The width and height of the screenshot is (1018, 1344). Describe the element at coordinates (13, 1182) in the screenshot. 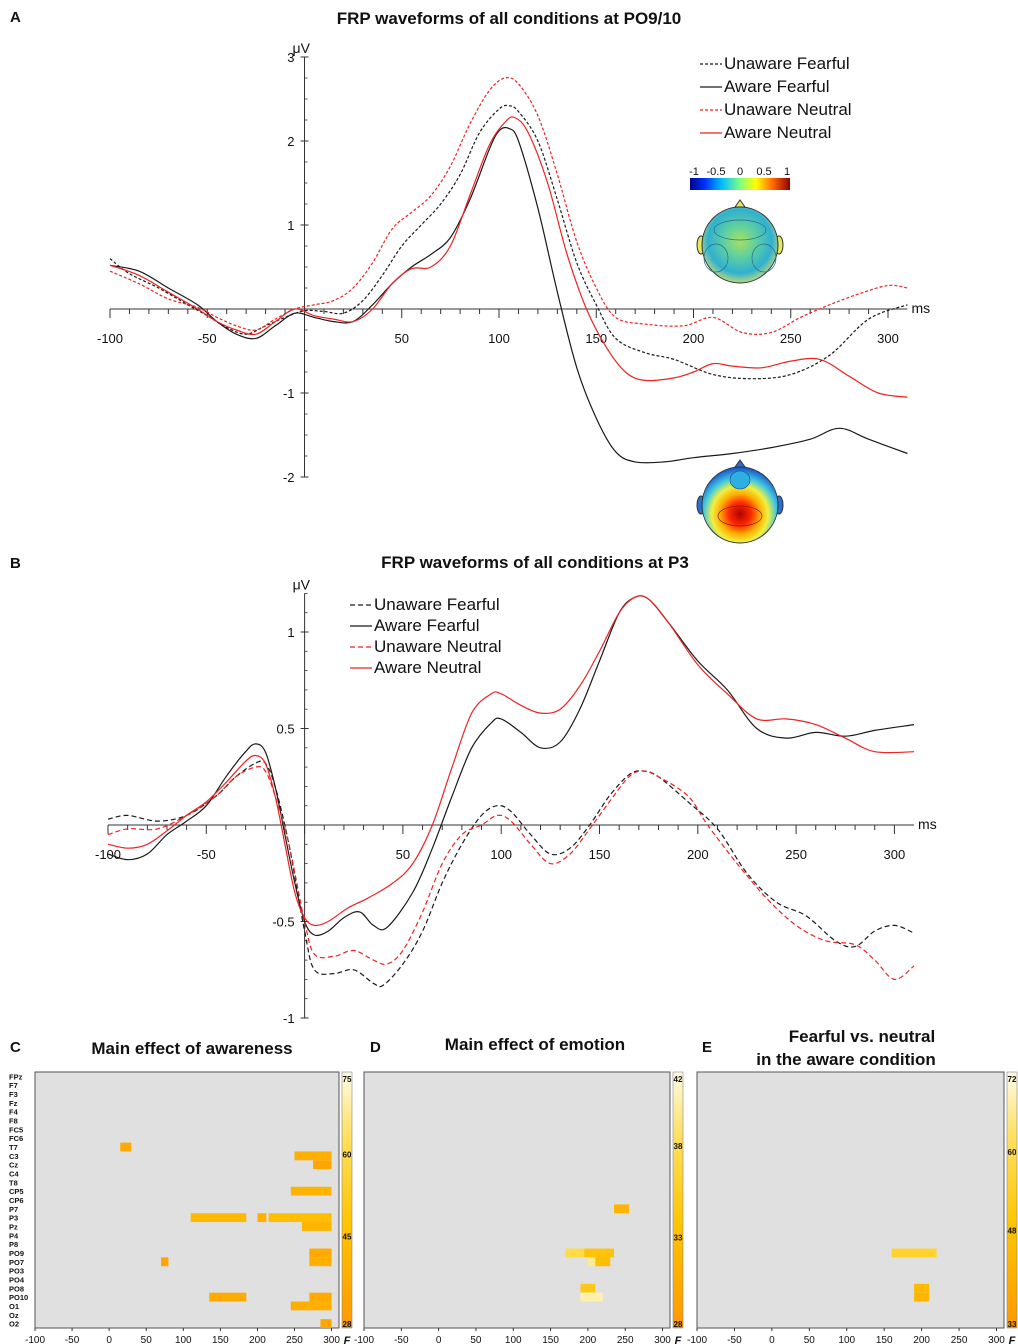

I see `row-label: T8` at that location.